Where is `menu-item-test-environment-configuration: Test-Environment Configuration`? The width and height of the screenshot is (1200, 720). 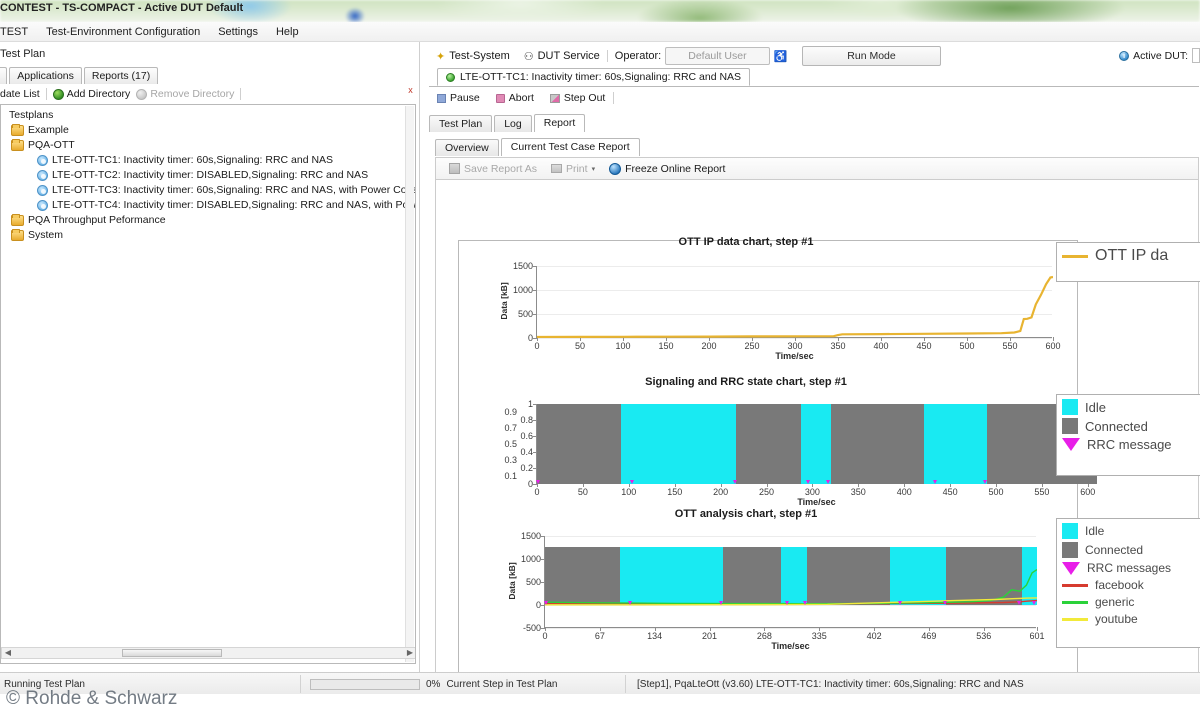
menu-item-test-environment-configuration: Test-Environment Configuration is located at coordinates (123, 31).